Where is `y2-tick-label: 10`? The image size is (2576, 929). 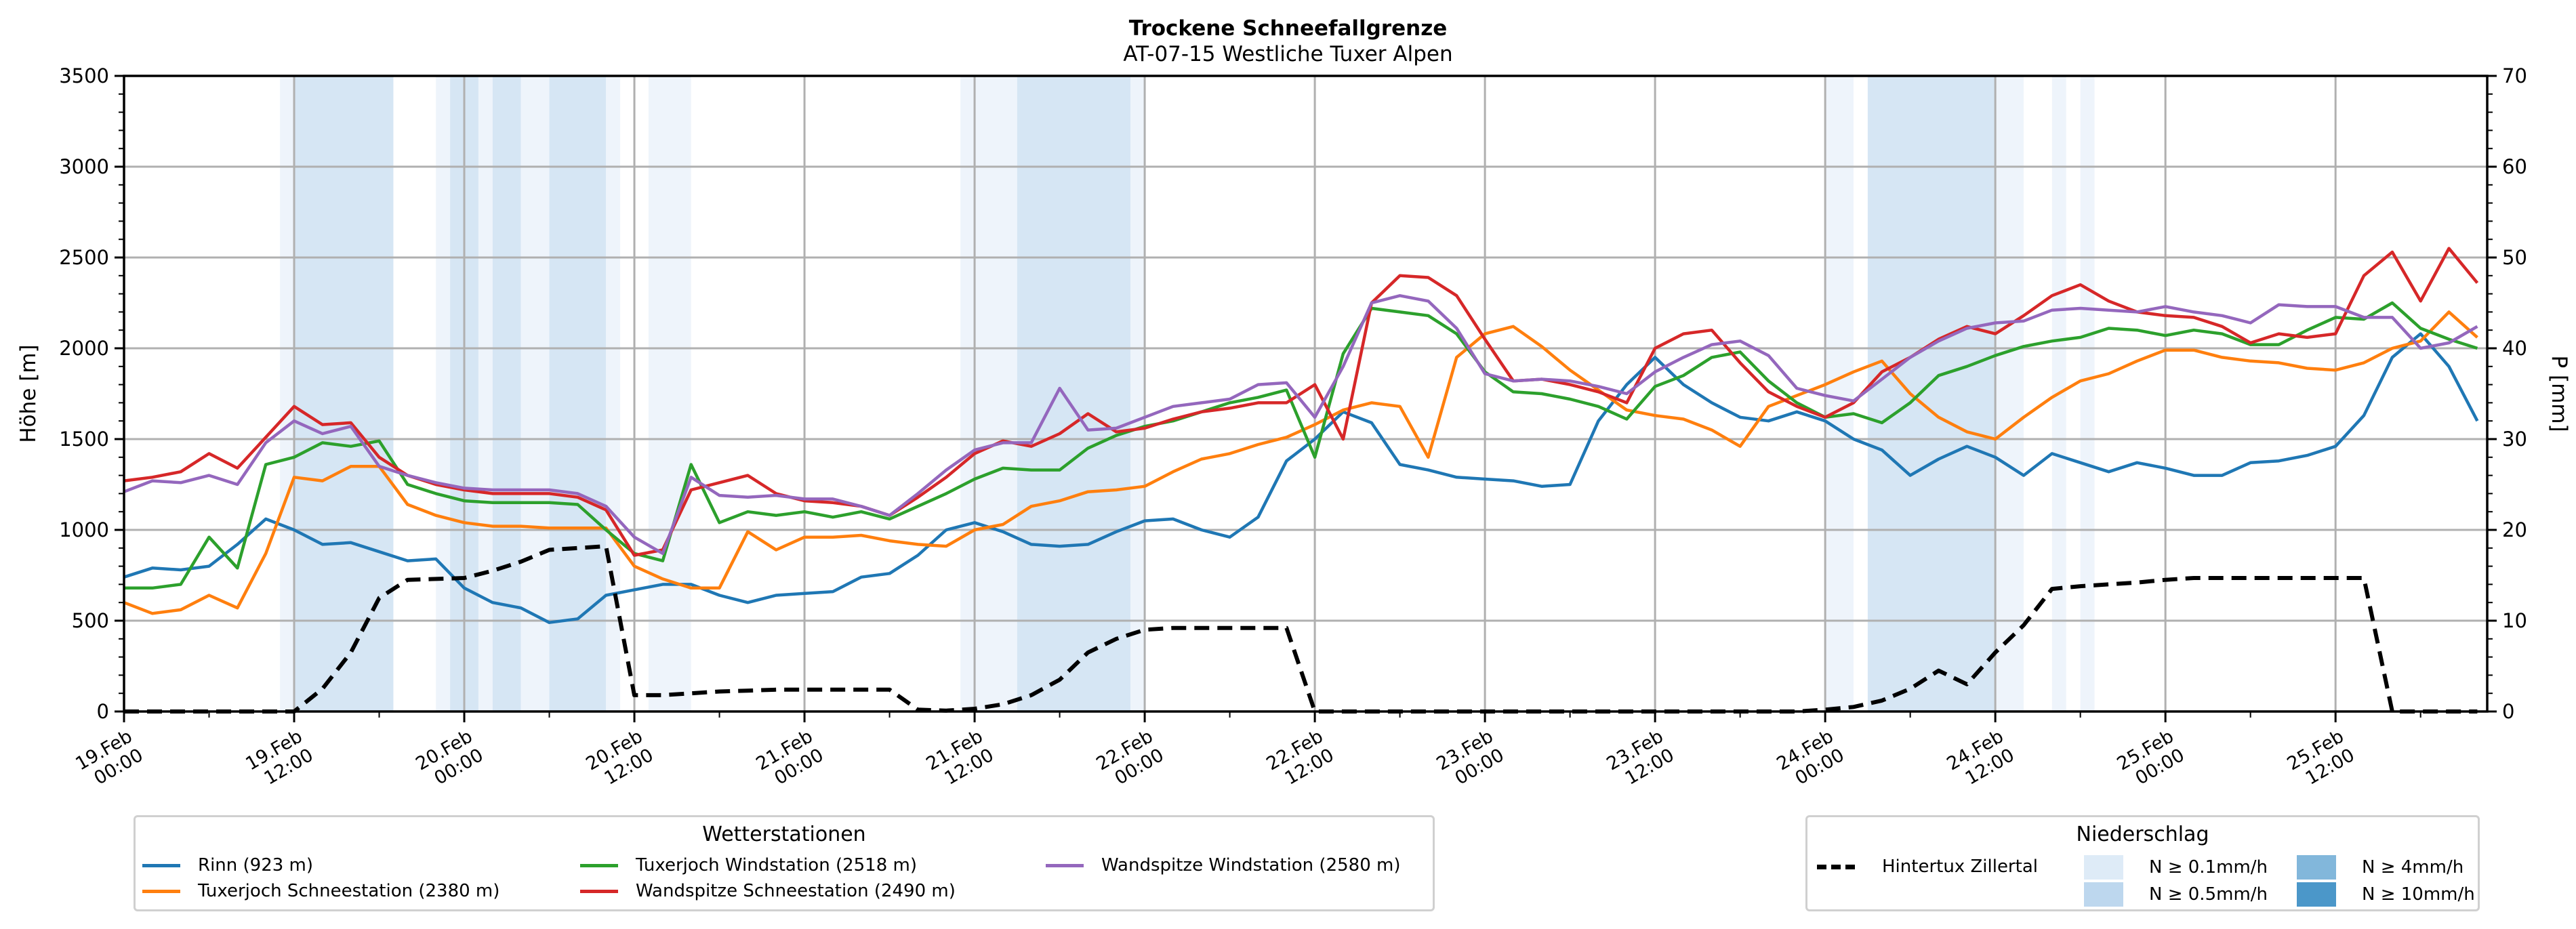 y2-tick-label: 10 is located at coordinates (2514, 620).